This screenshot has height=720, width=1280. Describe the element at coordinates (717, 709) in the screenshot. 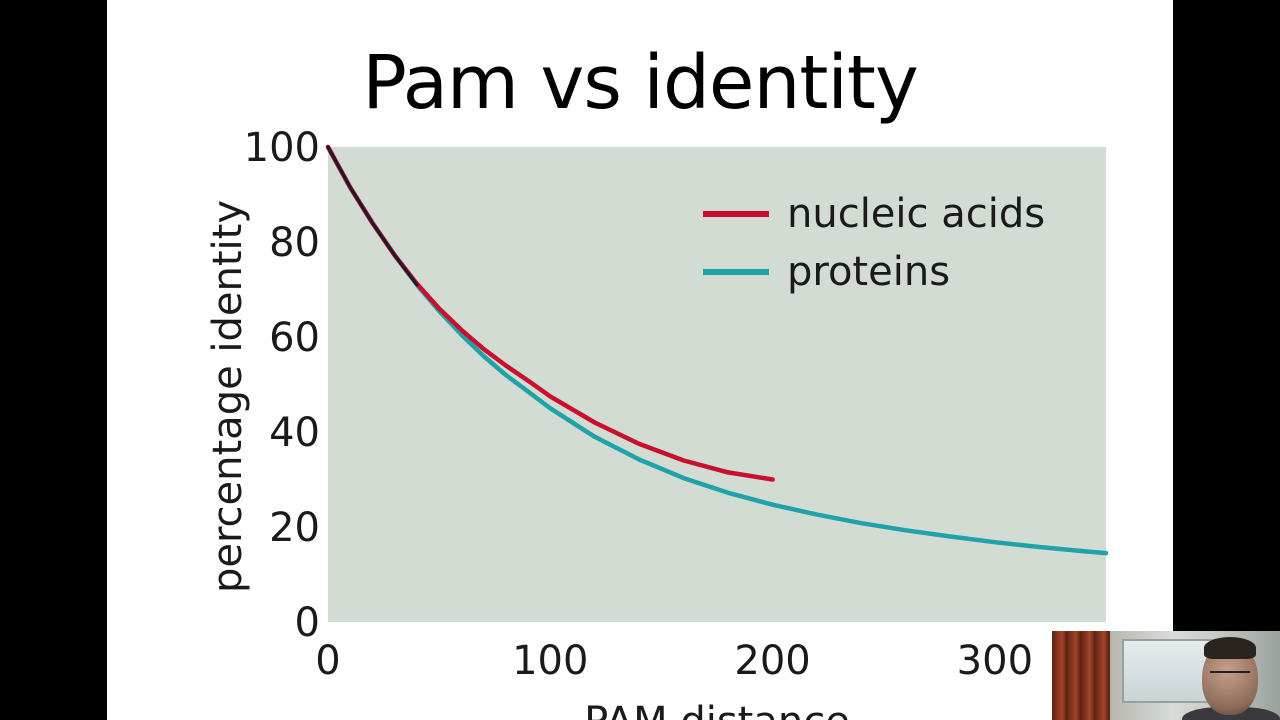

I see `x-axis-label: PAM distance` at that location.